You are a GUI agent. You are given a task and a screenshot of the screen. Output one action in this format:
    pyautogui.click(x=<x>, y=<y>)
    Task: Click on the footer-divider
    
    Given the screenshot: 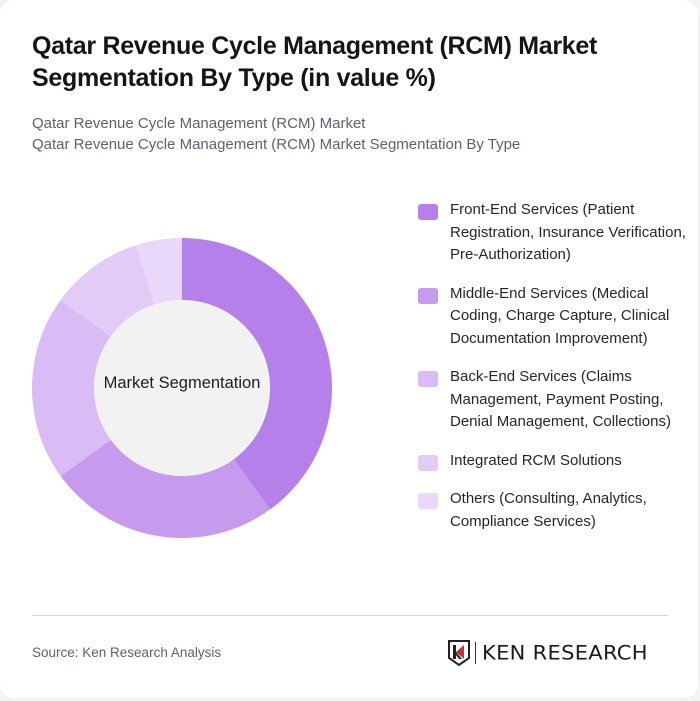 What is the action you would take?
    pyautogui.click(x=350, y=615)
    